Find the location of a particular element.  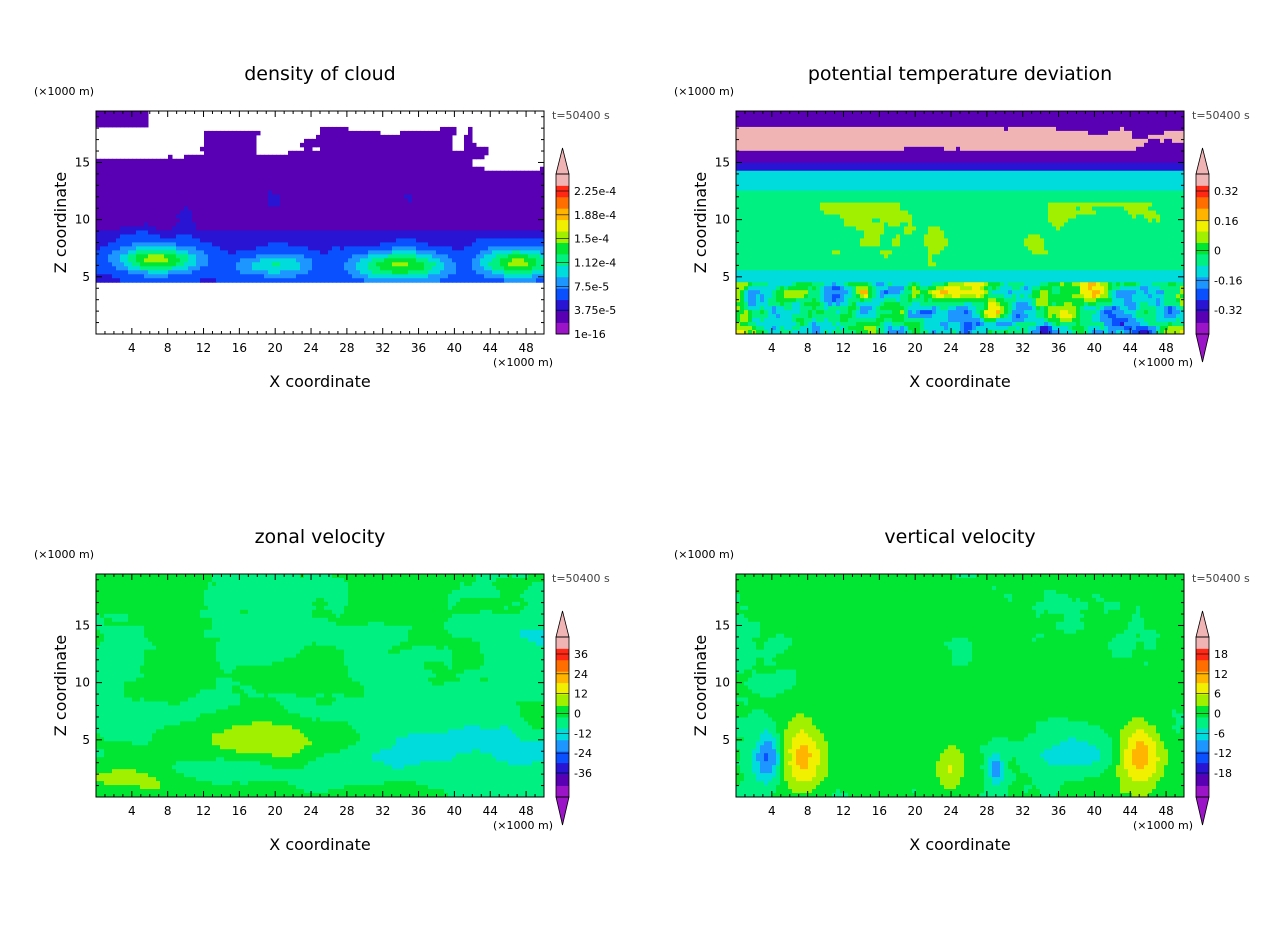

colorbar-swatch is located at coordinates (562, 282).